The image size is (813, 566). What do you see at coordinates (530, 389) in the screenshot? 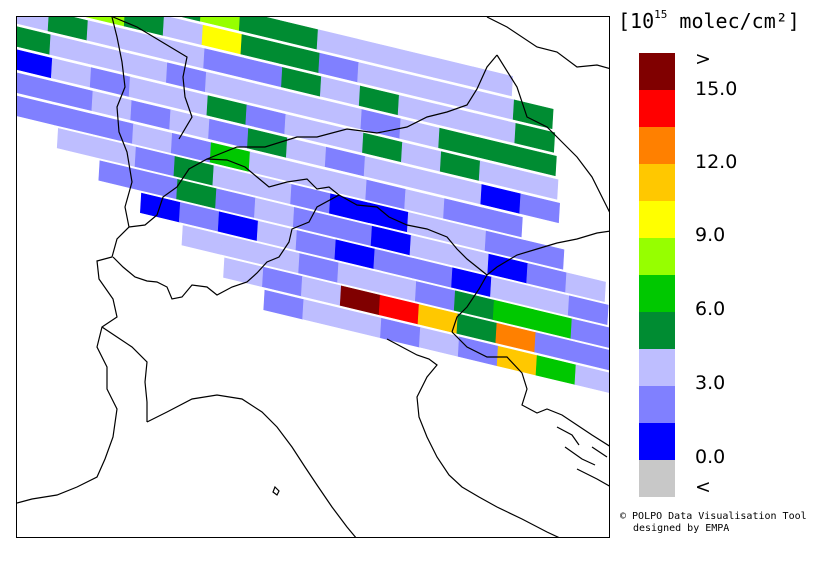
I see `coast-istria` at bounding box center [530, 389].